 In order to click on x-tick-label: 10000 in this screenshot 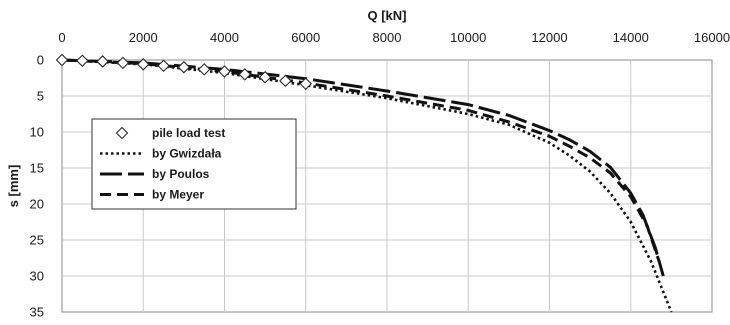, I will do `click(468, 37)`.